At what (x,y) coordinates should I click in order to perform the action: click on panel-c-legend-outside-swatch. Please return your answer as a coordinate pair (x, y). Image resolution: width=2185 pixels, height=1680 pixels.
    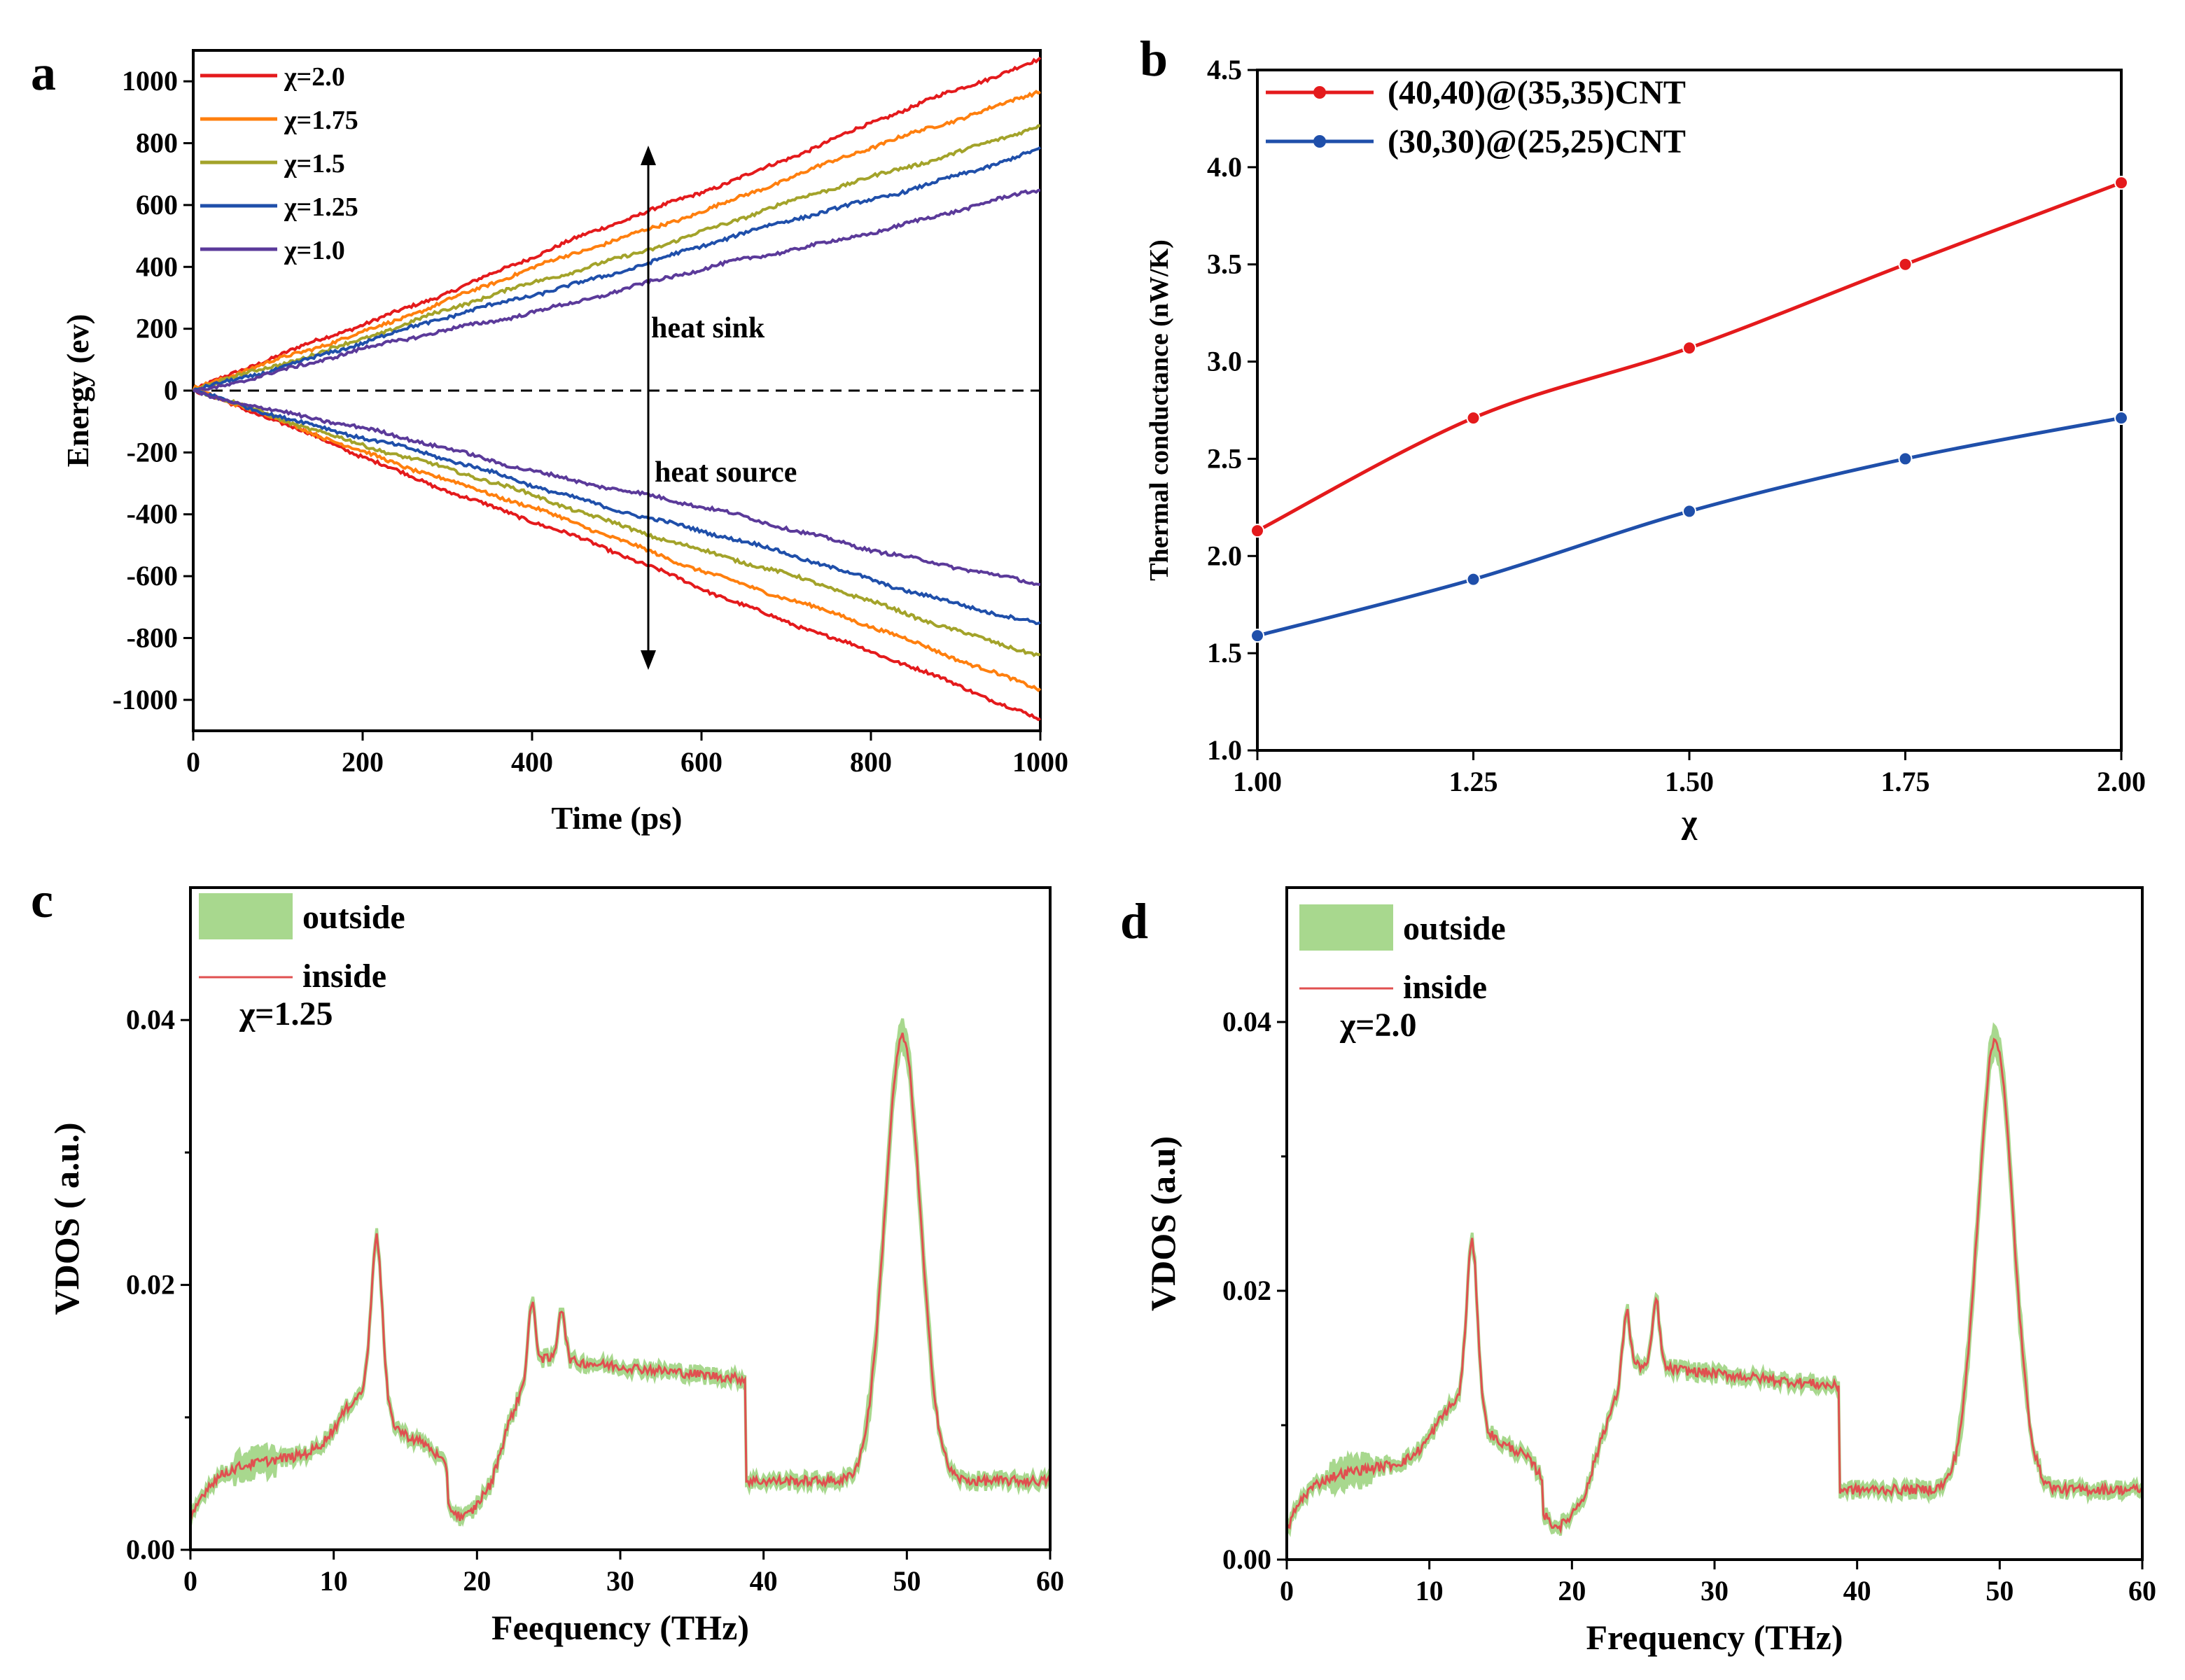
    Looking at the image, I should click on (246, 916).